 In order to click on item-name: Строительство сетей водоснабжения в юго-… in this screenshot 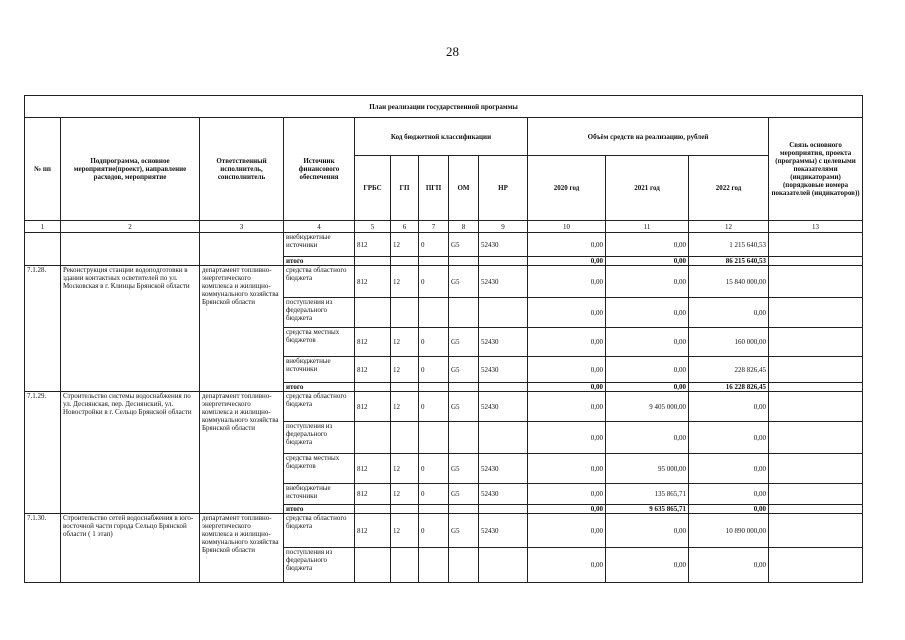, I will do `click(130, 548)`.